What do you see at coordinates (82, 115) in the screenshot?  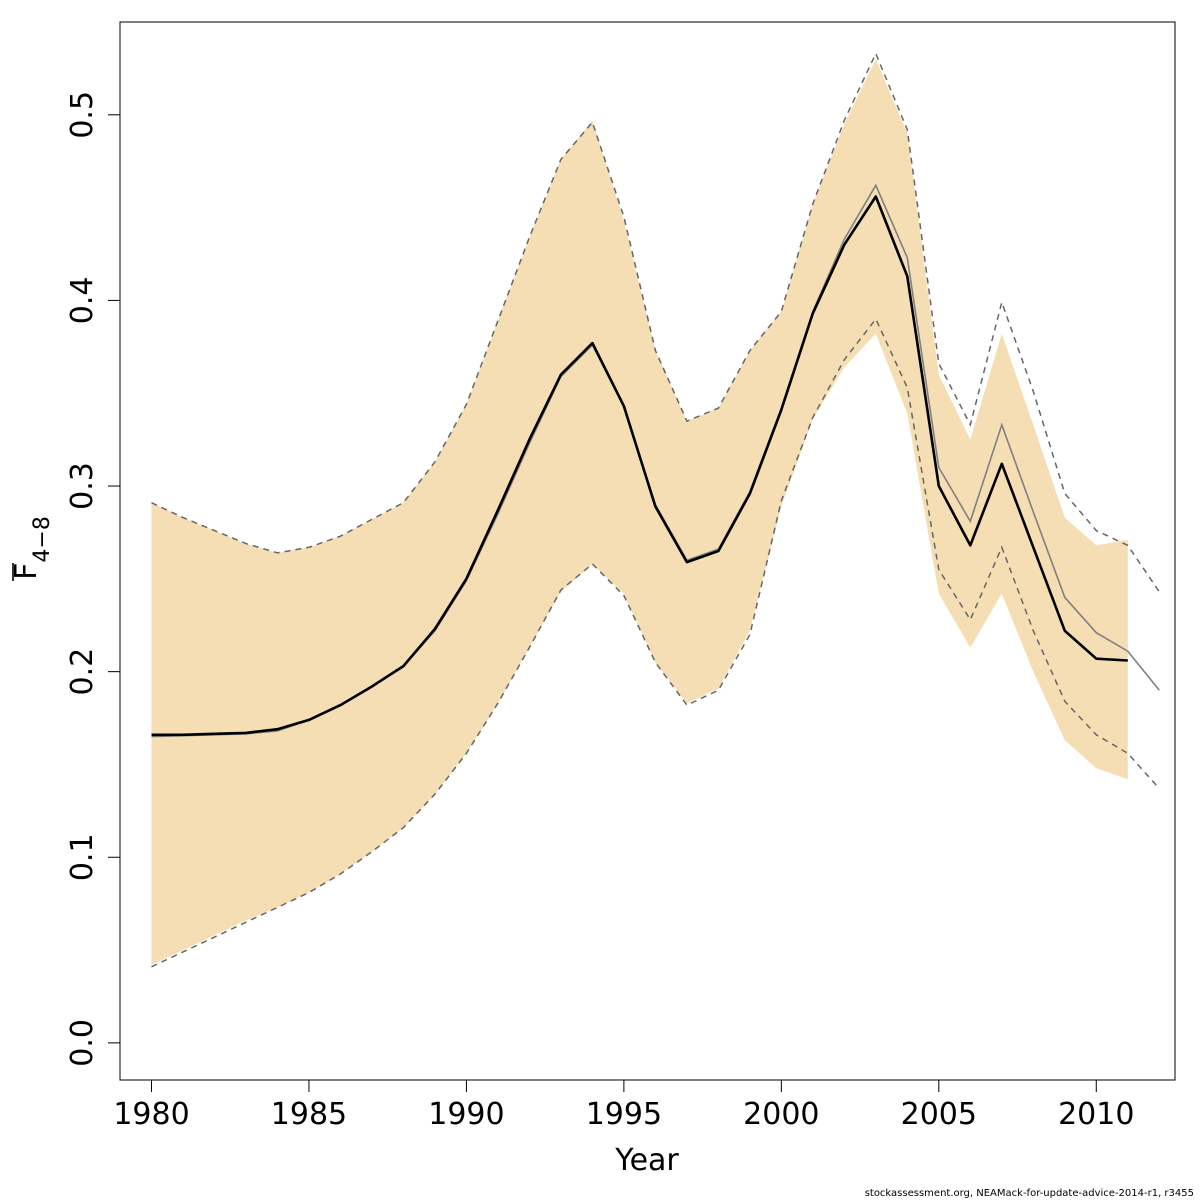 I see `y-tick-label: 0.5` at bounding box center [82, 115].